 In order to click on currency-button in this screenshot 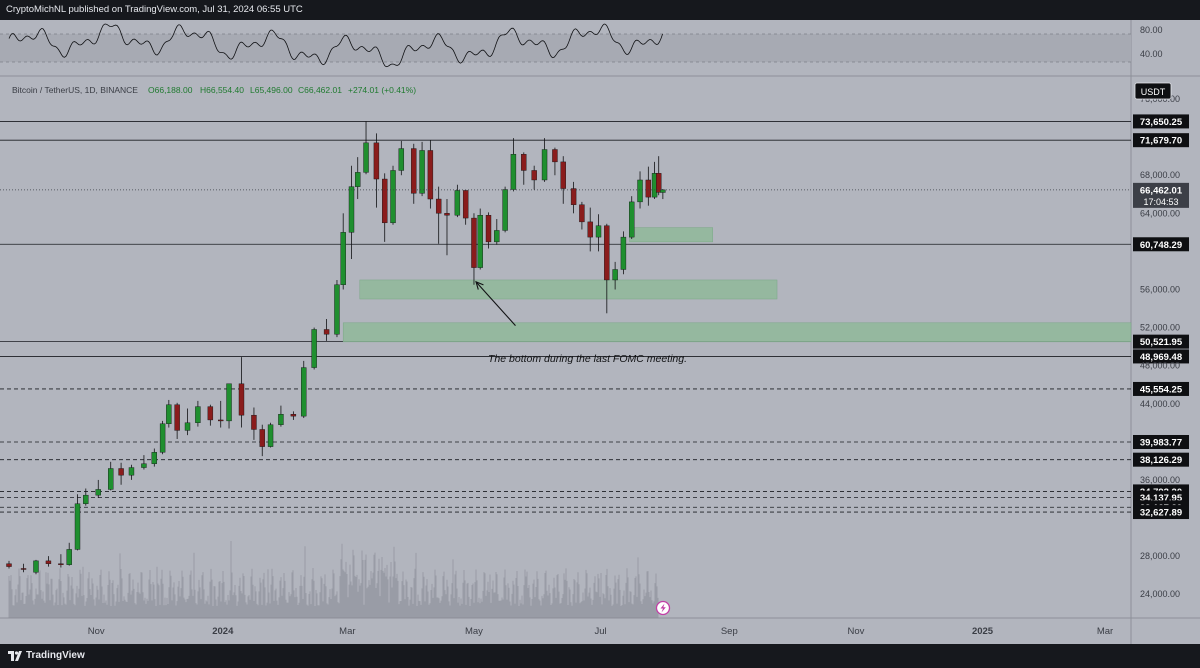, I will do `click(1153, 91)`.